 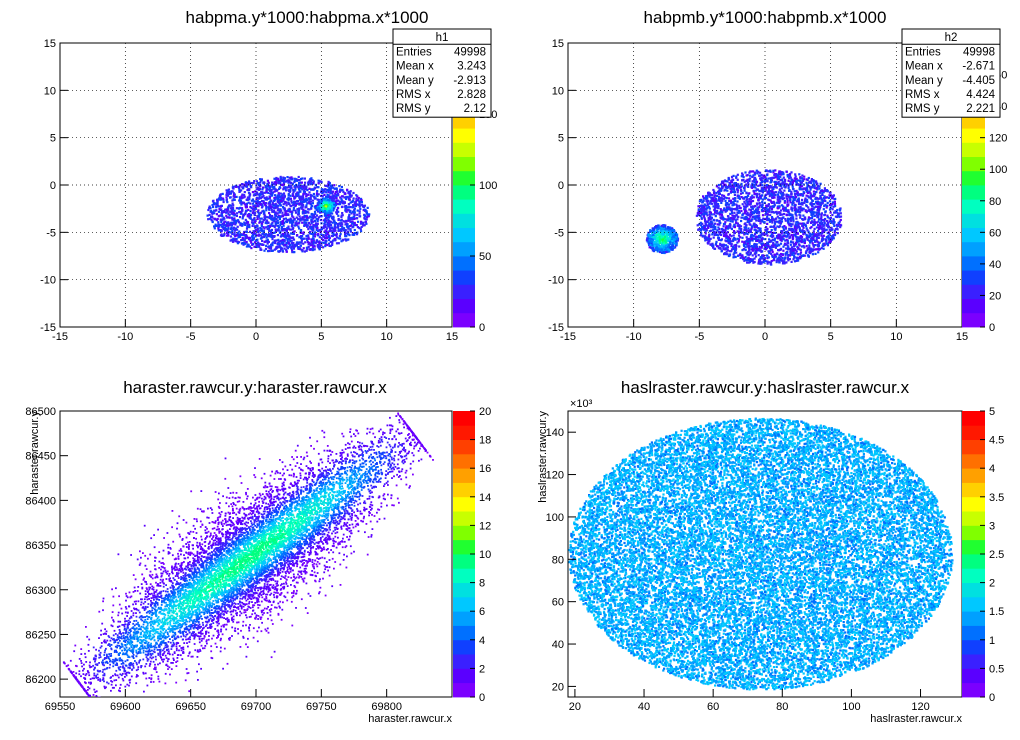 What do you see at coordinates (851, 707) in the screenshot?
I see `x-tick-label: 100` at bounding box center [851, 707].